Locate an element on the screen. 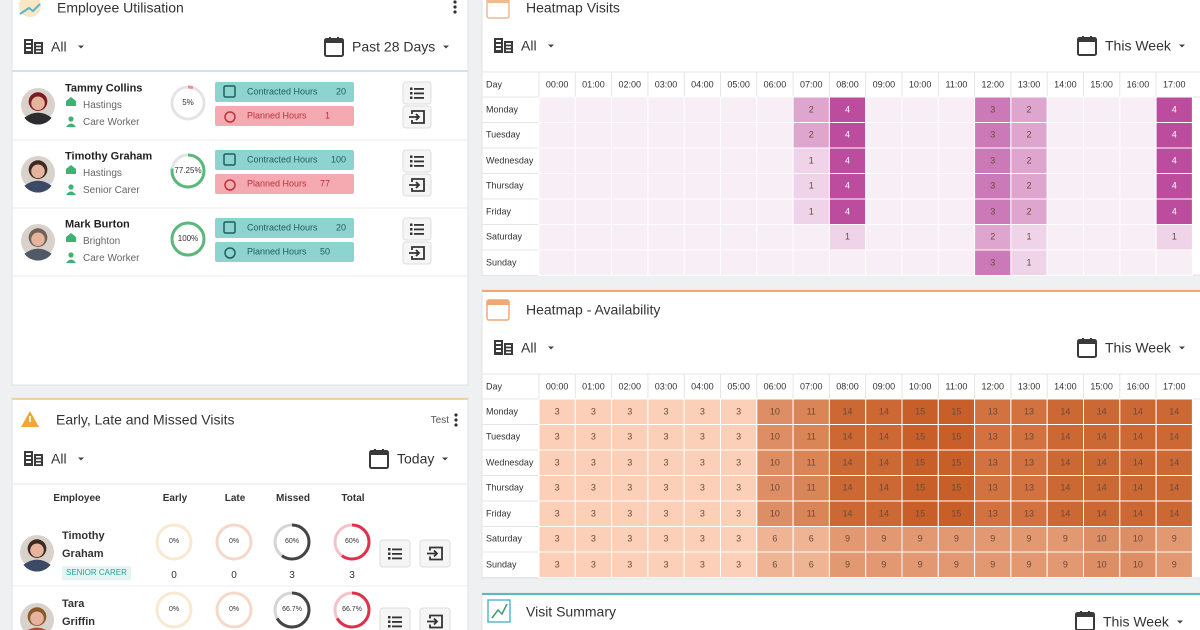 Image resolution: width=1200 pixels, height=630 pixels. contracted-bar is located at coordinates (284, 160).